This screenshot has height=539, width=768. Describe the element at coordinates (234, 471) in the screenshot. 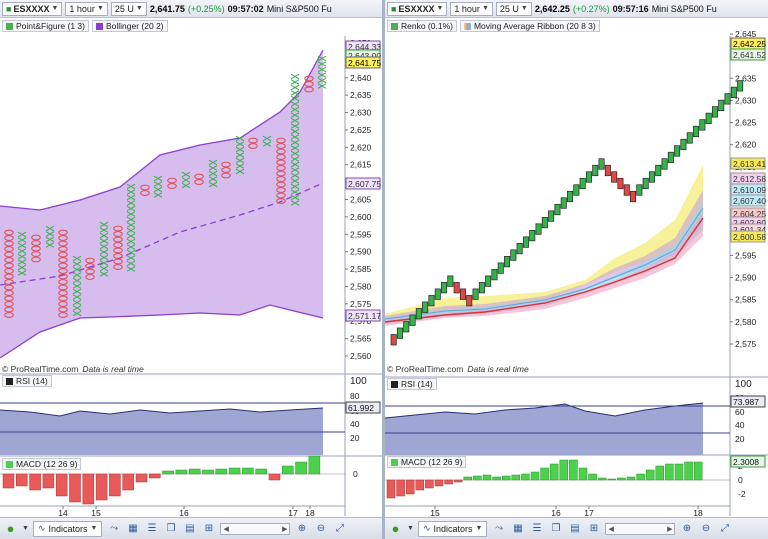

I see `left-macd-bar` at that location.